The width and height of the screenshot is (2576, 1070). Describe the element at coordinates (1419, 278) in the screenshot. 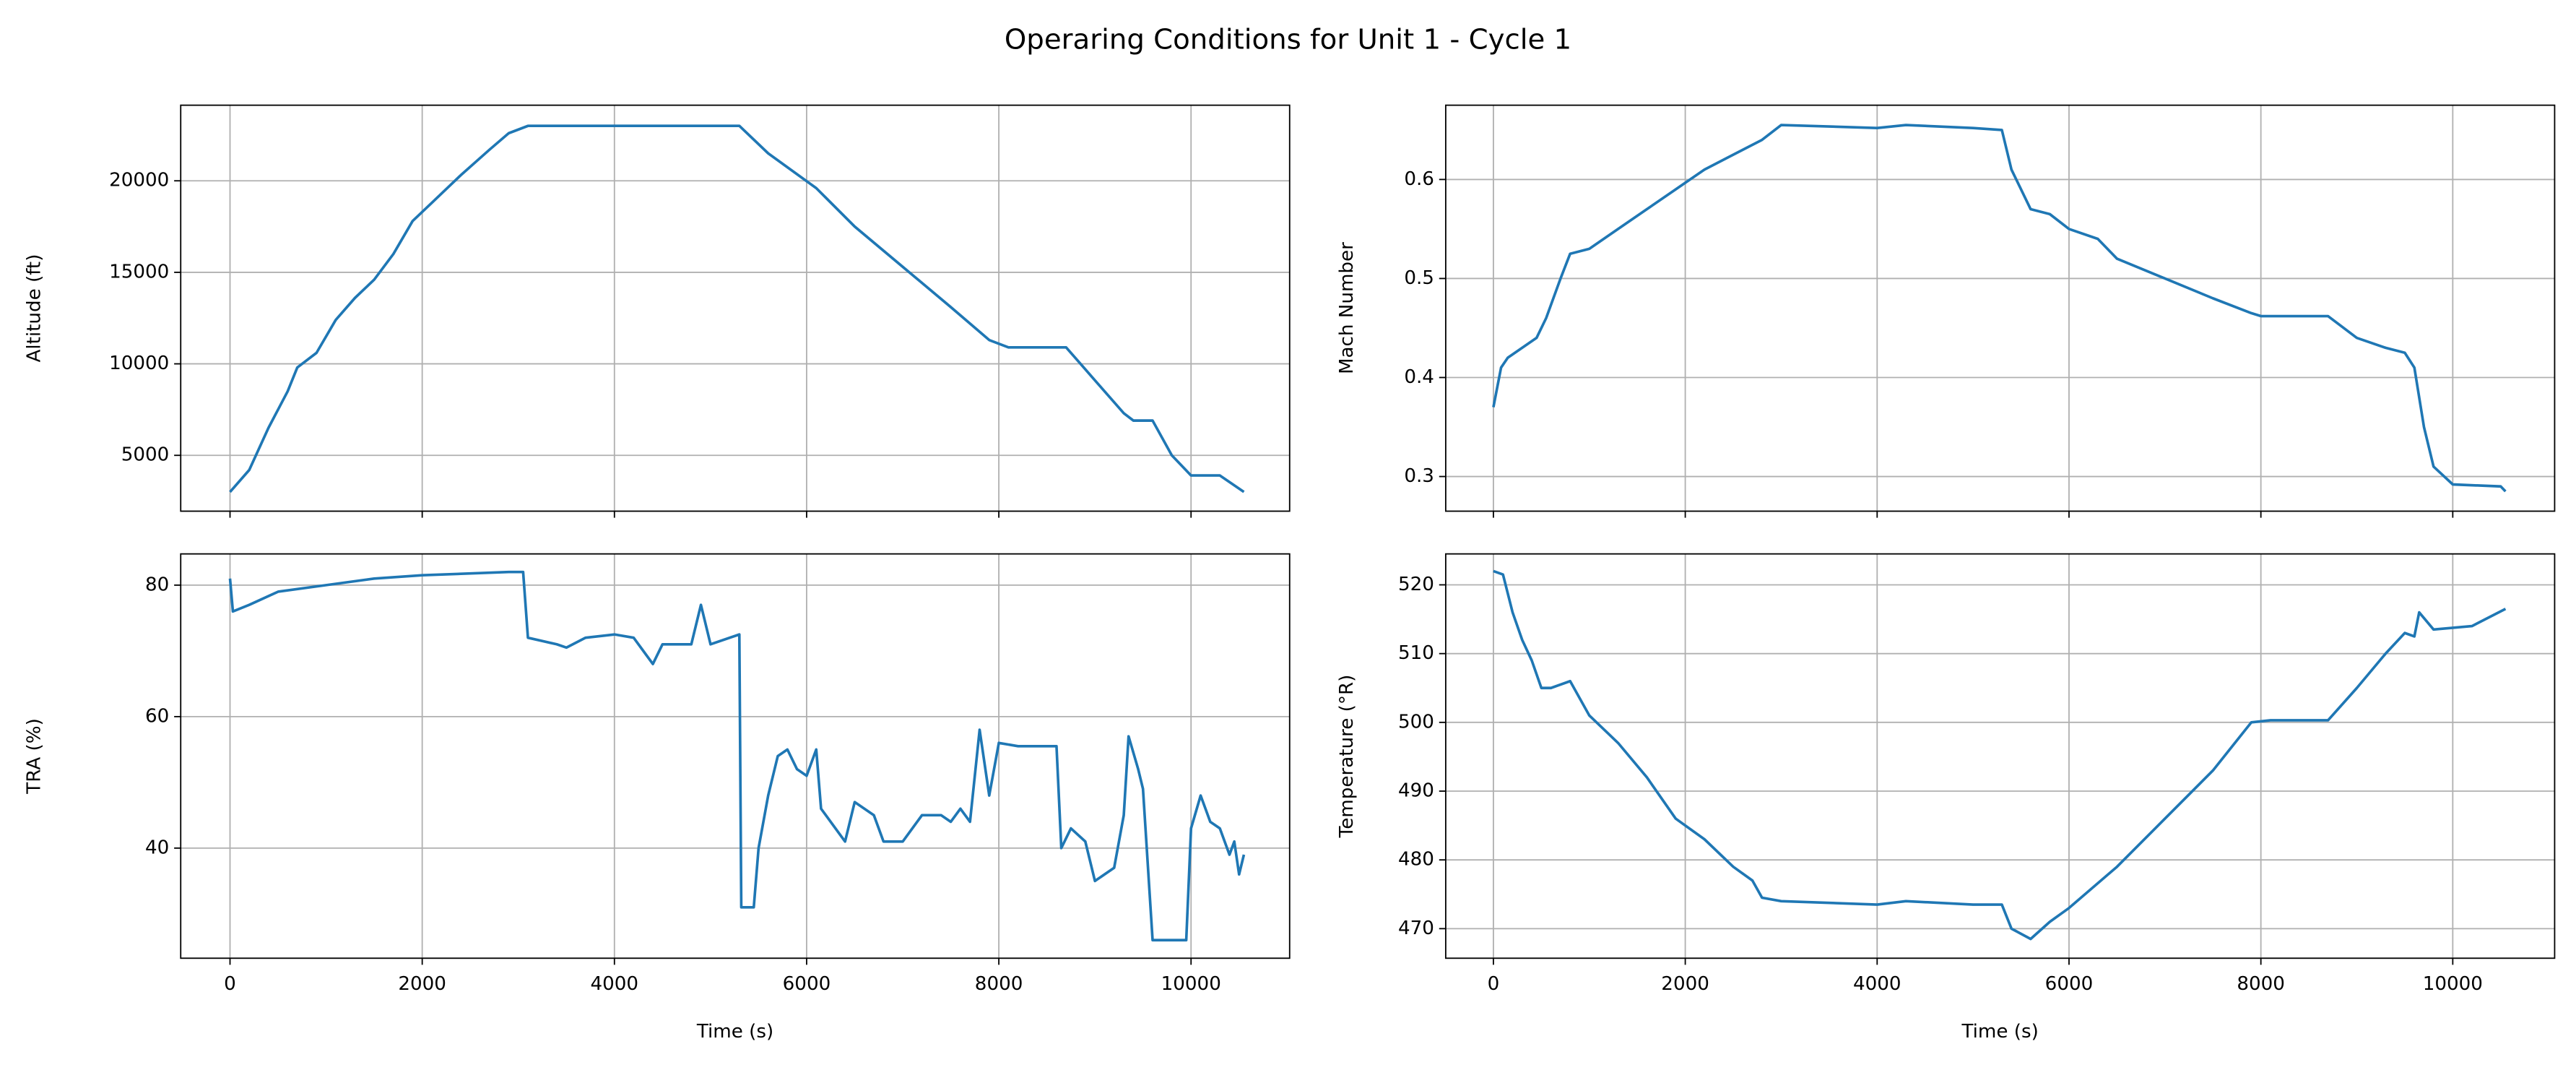

I see `y-tick-label: 0.5` at that location.